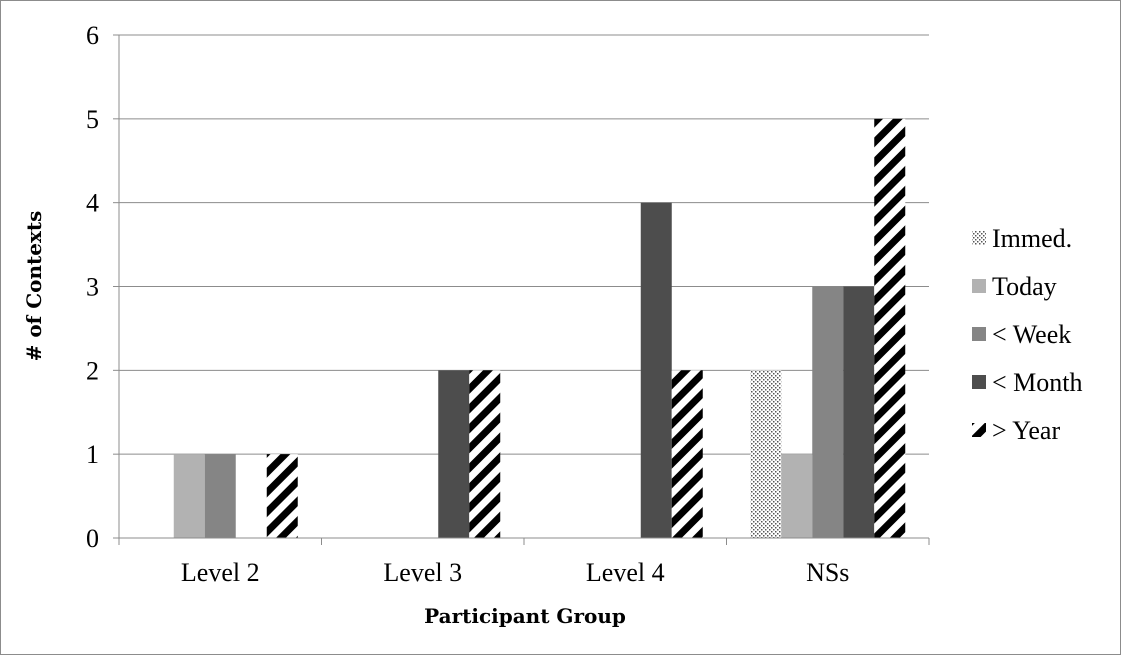  I want to click on y-tick-label: 0, so click(92, 538).